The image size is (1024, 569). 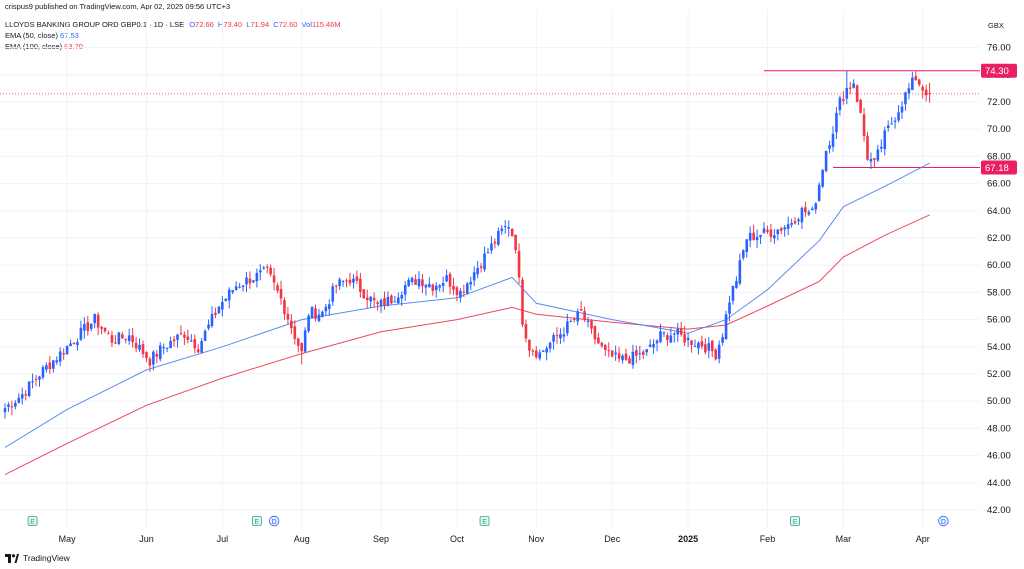 What do you see at coordinates (999, 156) in the screenshot?
I see `y-tick-label: 68.00` at bounding box center [999, 156].